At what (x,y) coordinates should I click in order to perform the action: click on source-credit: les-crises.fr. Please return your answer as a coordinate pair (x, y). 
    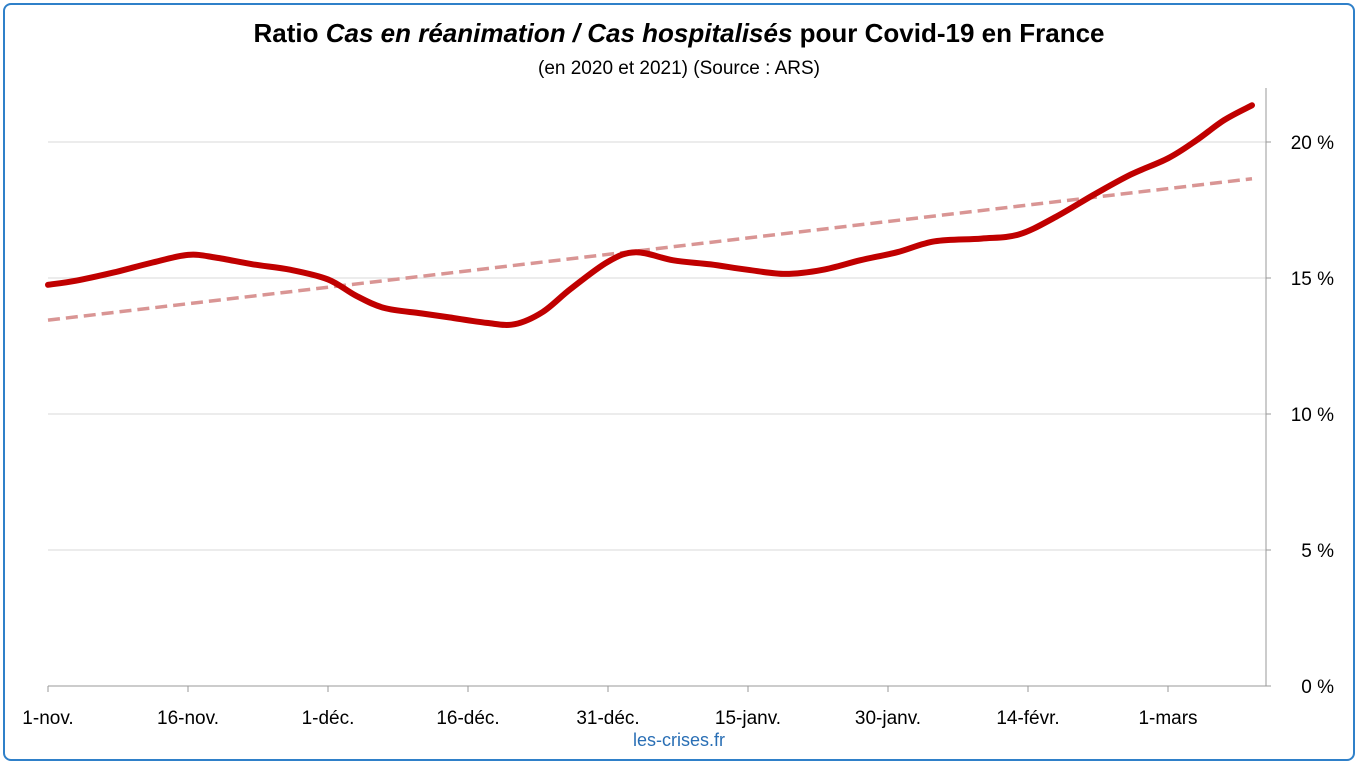
    Looking at the image, I should click on (678, 740).